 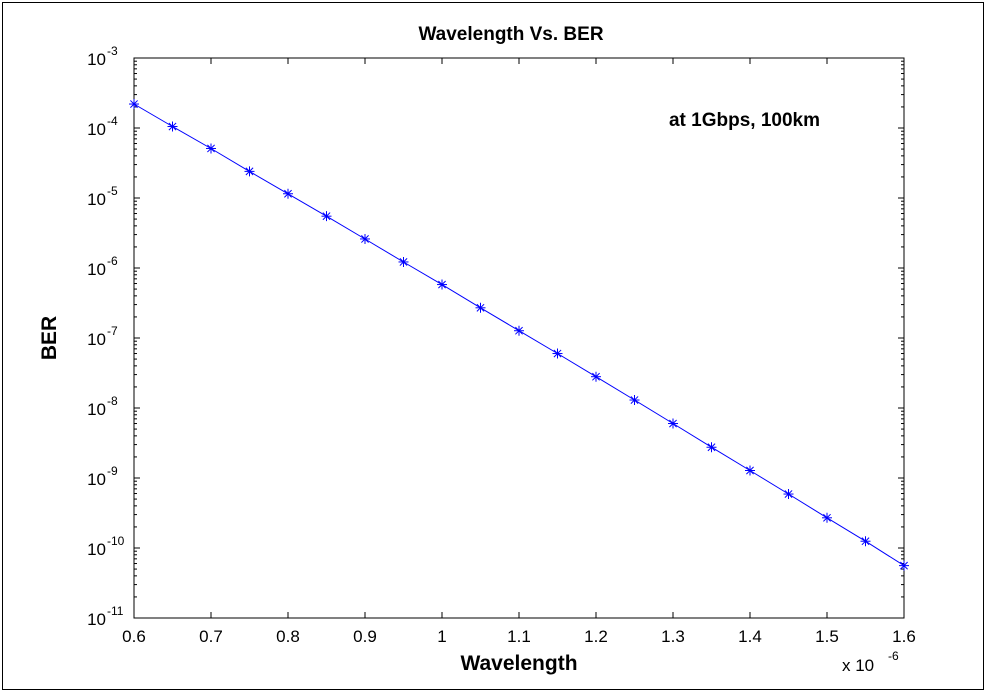 What do you see at coordinates (365, 636) in the screenshot?
I see `x-tick-label: 0.9` at bounding box center [365, 636].